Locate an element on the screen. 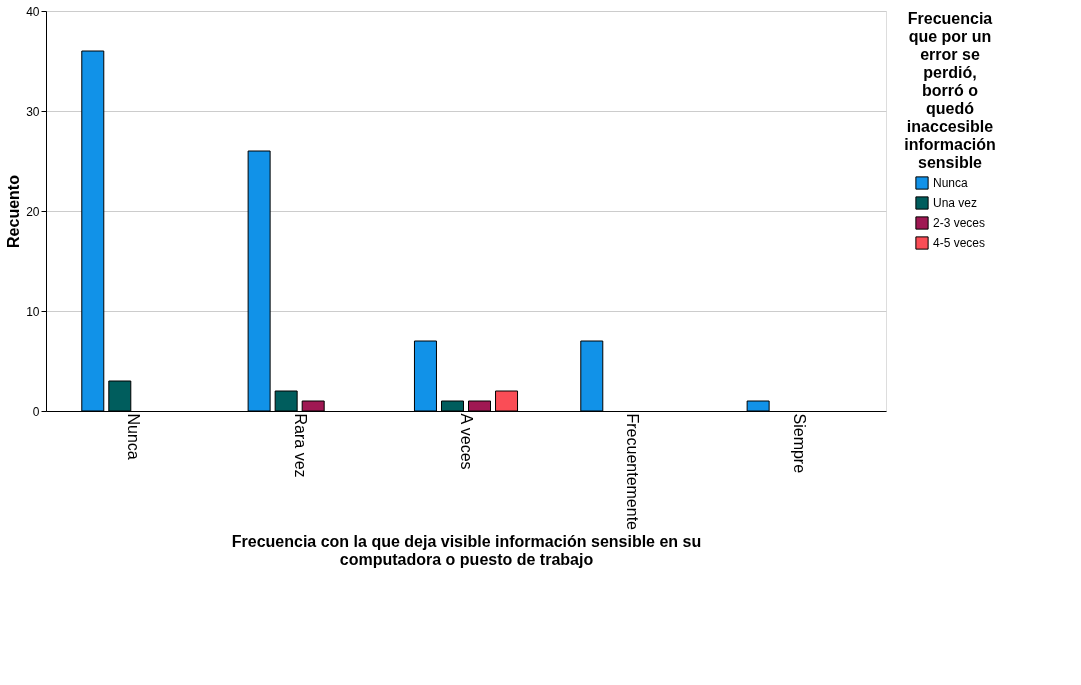 The height and width of the screenshot is (685, 1081). y-axis-title: Recuento is located at coordinates (14, 211).